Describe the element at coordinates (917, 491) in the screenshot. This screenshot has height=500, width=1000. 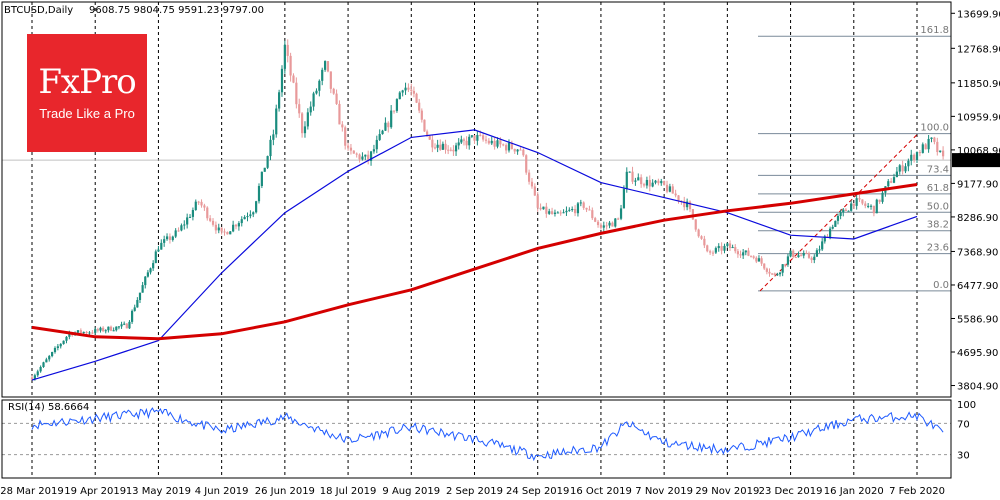
I see `x-tick-label: 7 Feb 2020` at that location.